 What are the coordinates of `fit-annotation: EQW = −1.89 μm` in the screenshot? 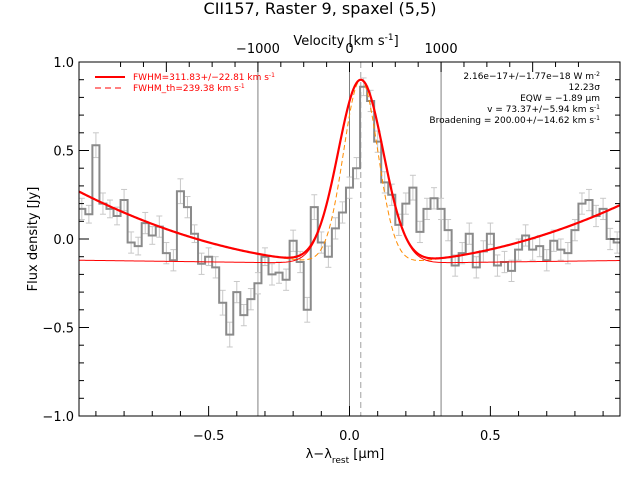 It's located at (560, 99).